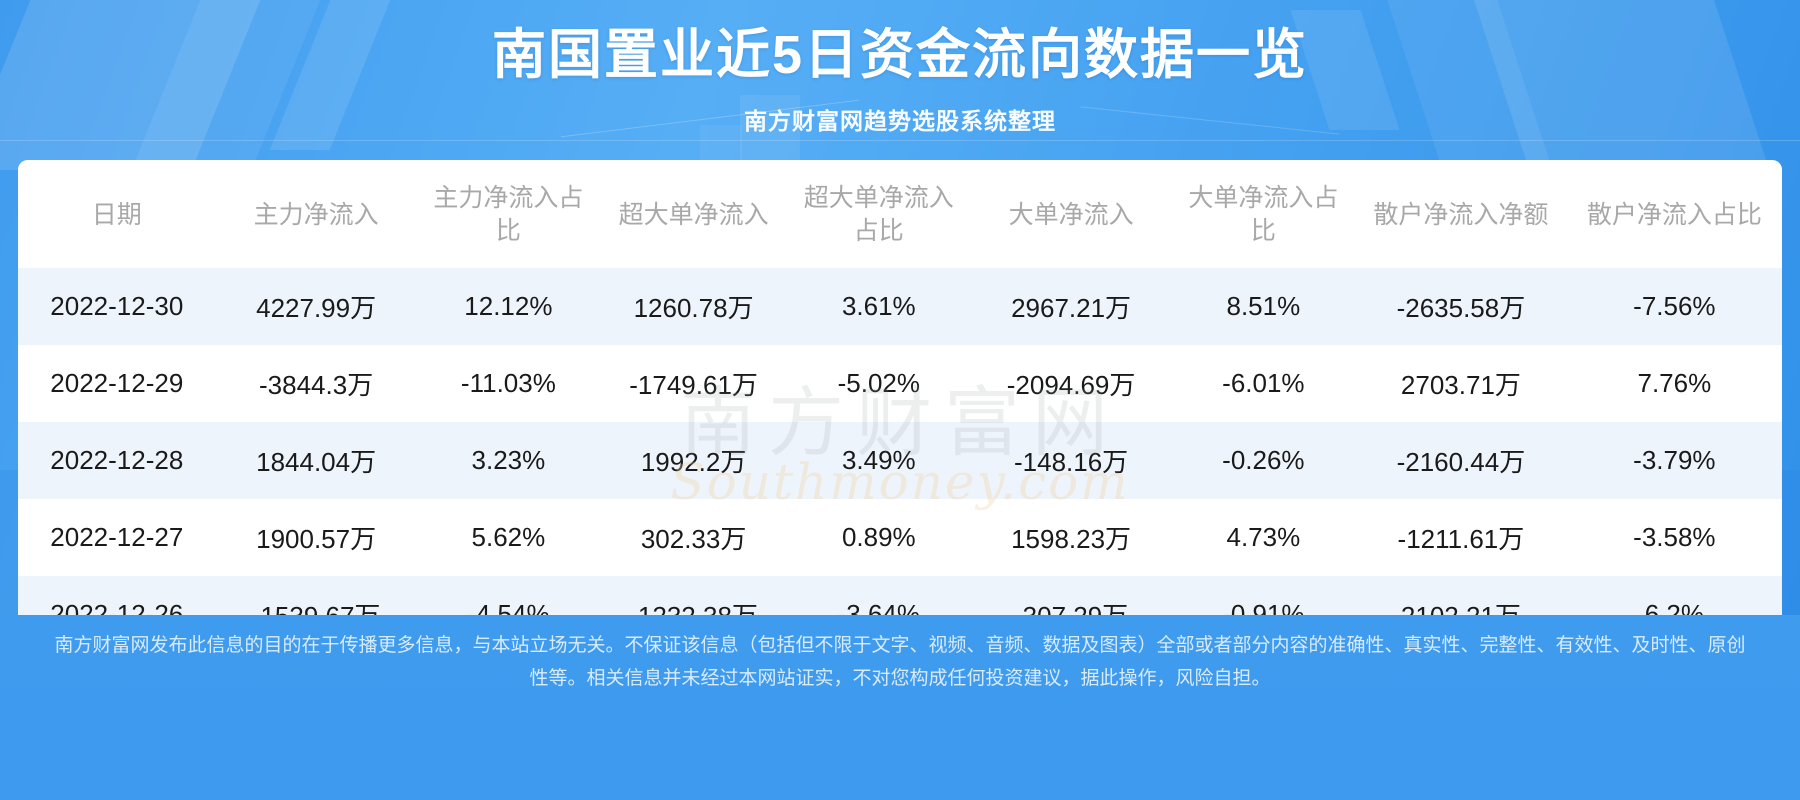 The width and height of the screenshot is (1800, 800). Describe the element at coordinates (117, 537) in the screenshot. I see `cell-date: 2022-12-27` at that location.